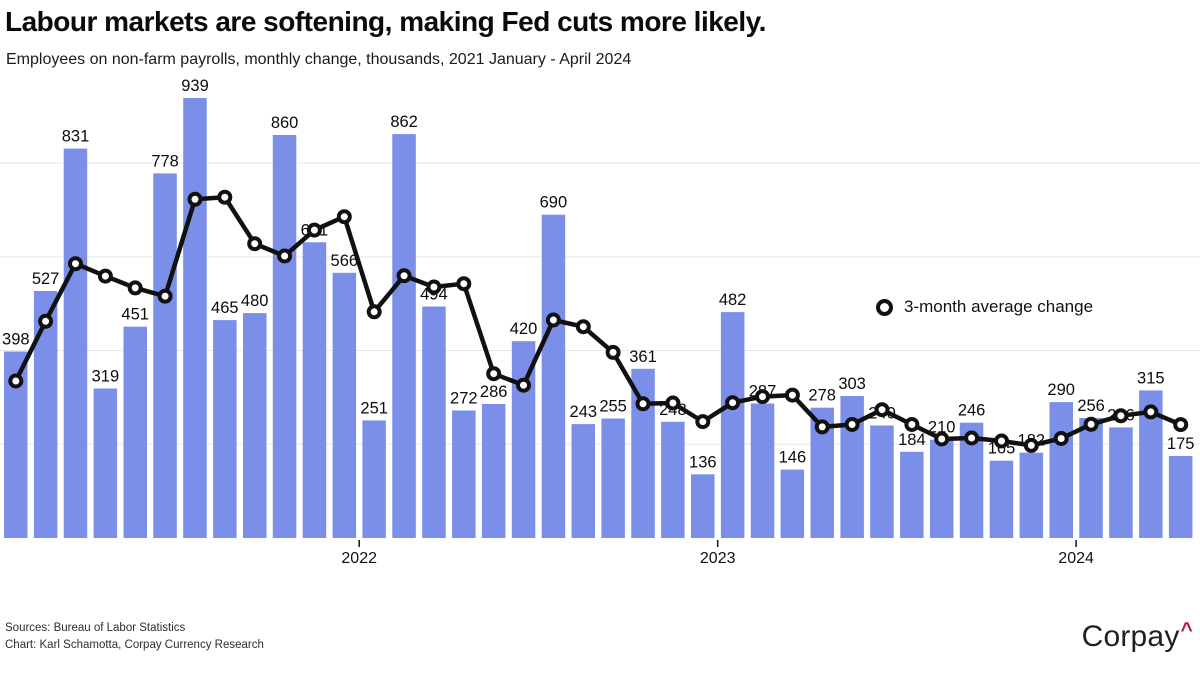 Image resolution: width=1200 pixels, height=681 pixels. What do you see at coordinates (345, 261) in the screenshot?
I see `bar-label-2021-12: 566` at bounding box center [345, 261].